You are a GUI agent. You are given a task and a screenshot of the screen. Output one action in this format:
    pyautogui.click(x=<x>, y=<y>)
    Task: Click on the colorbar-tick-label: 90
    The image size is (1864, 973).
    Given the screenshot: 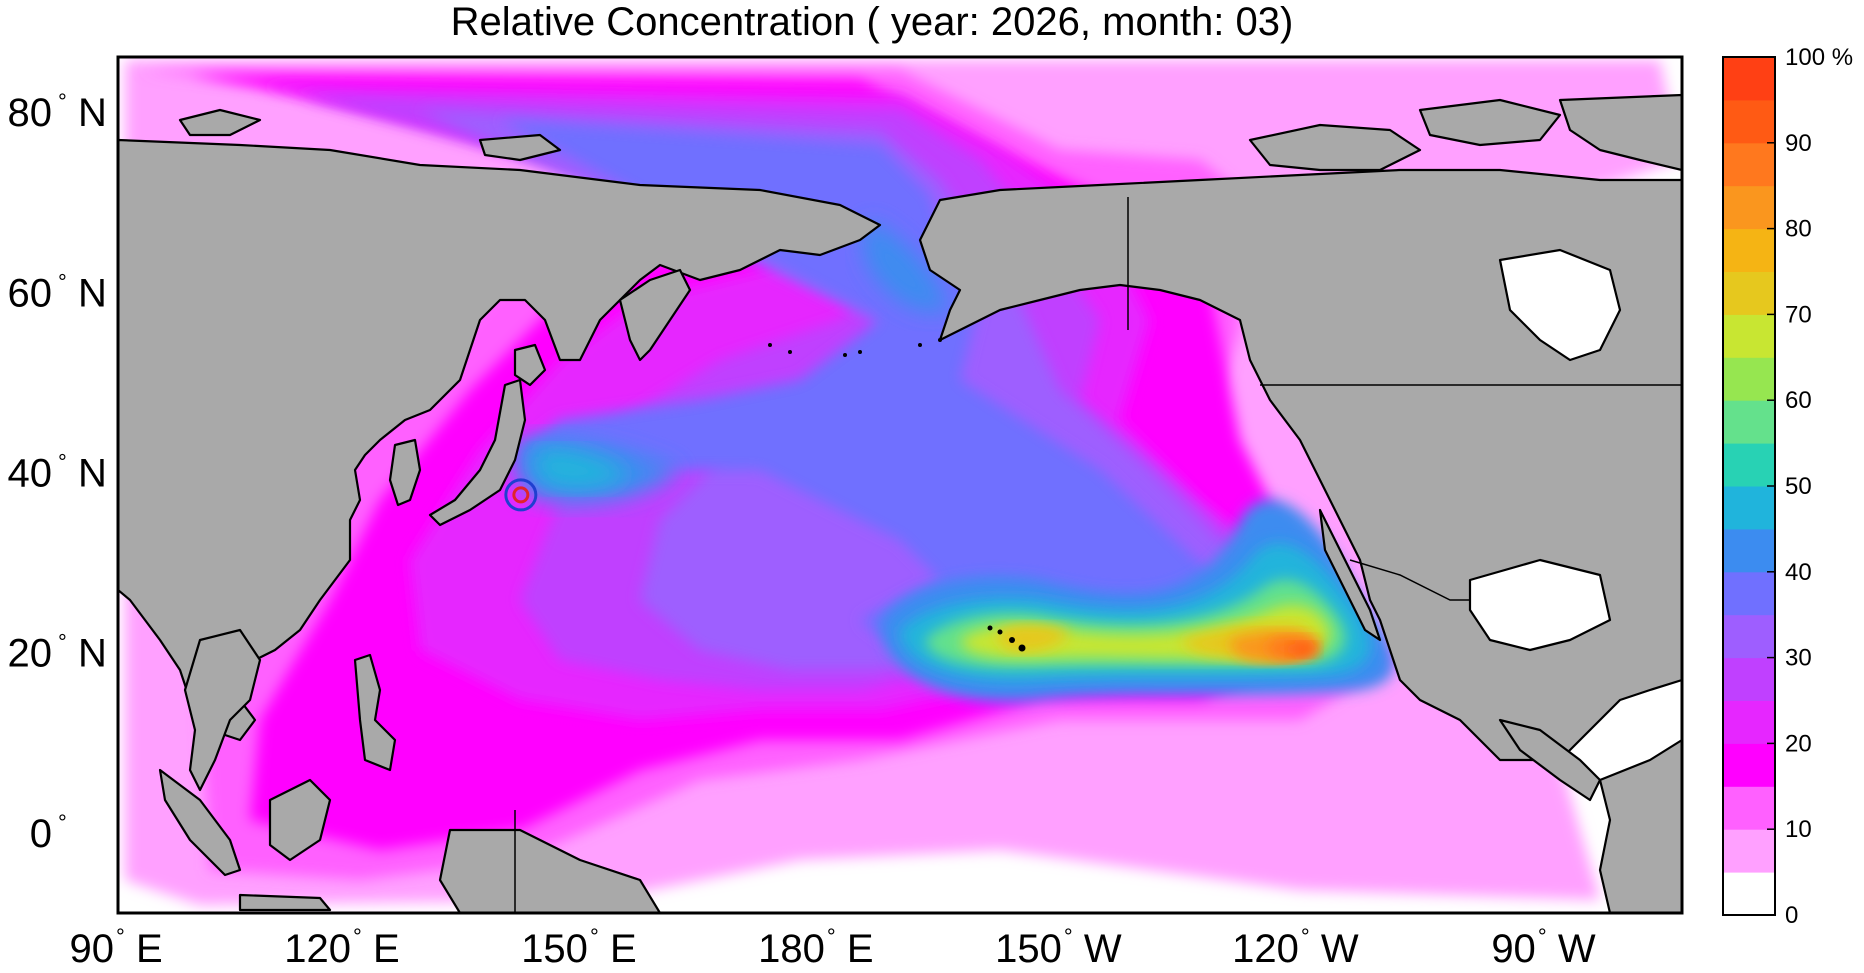 What is the action you would take?
    pyautogui.click(x=1798, y=143)
    